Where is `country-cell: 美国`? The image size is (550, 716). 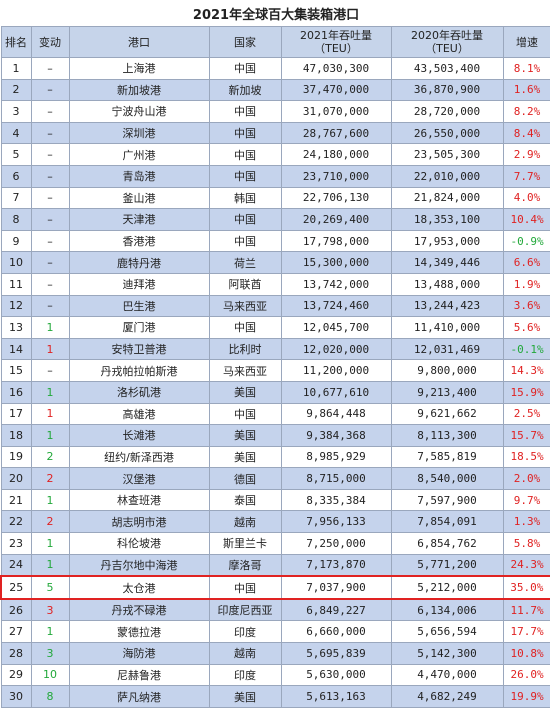 country-cell: 美国 is located at coordinates (245, 457).